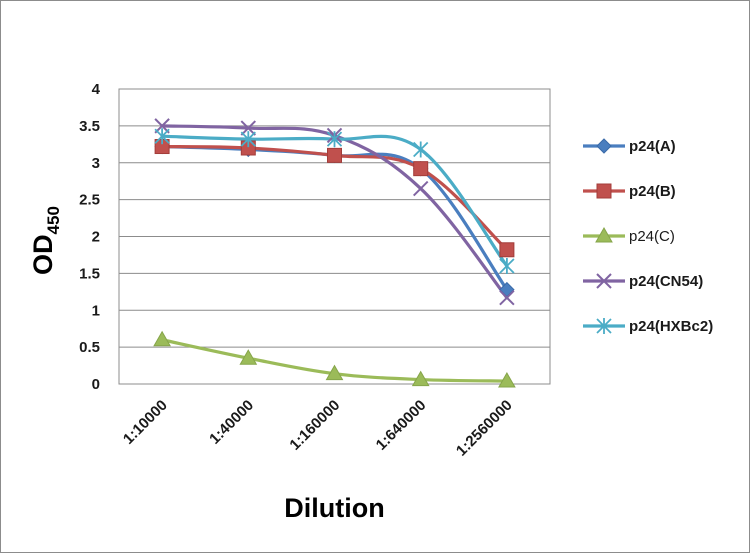 This screenshot has width=750, height=553. What do you see at coordinates (604, 234) in the screenshot?
I see `legend-marker-p24-c` at bounding box center [604, 234].